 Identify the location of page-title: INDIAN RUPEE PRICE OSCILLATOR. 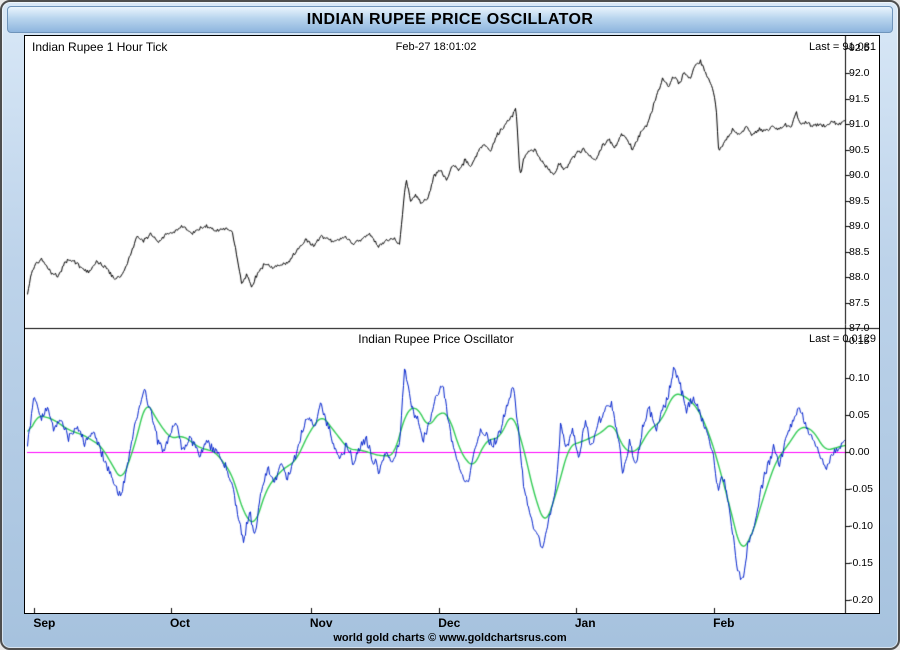
(450, 19).